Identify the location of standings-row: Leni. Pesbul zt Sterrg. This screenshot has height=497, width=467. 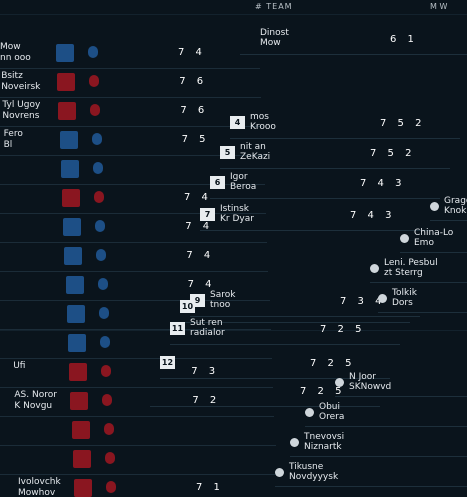
(418, 270).